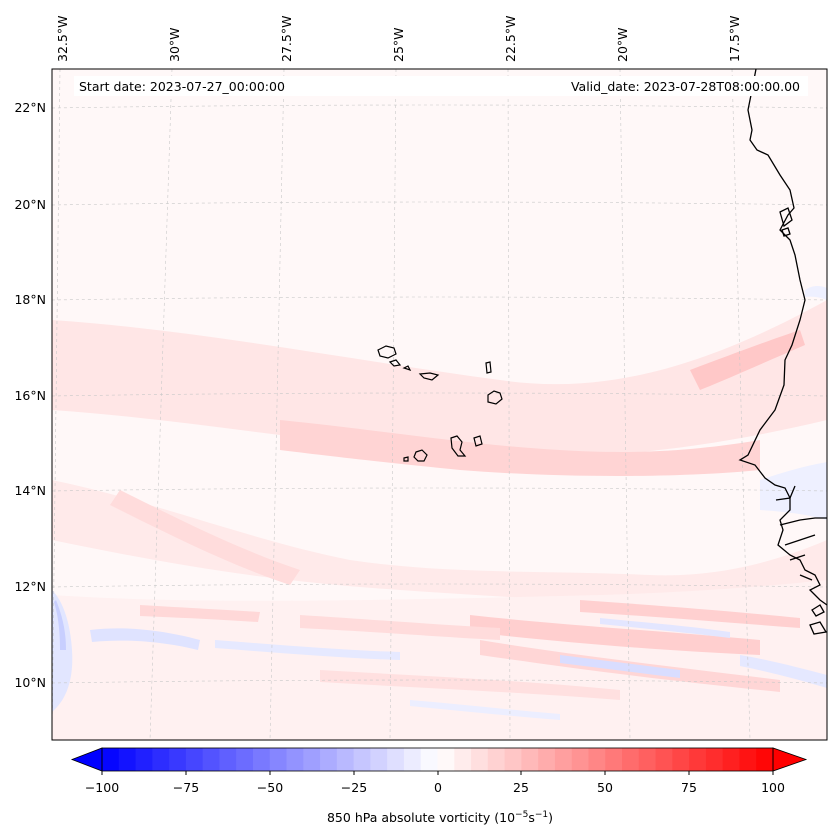  What do you see at coordinates (685, 86) in the screenshot?
I see `valid-date-label: Valid_date: 2023-07-28T08:00:00.00` at bounding box center [685, 86].